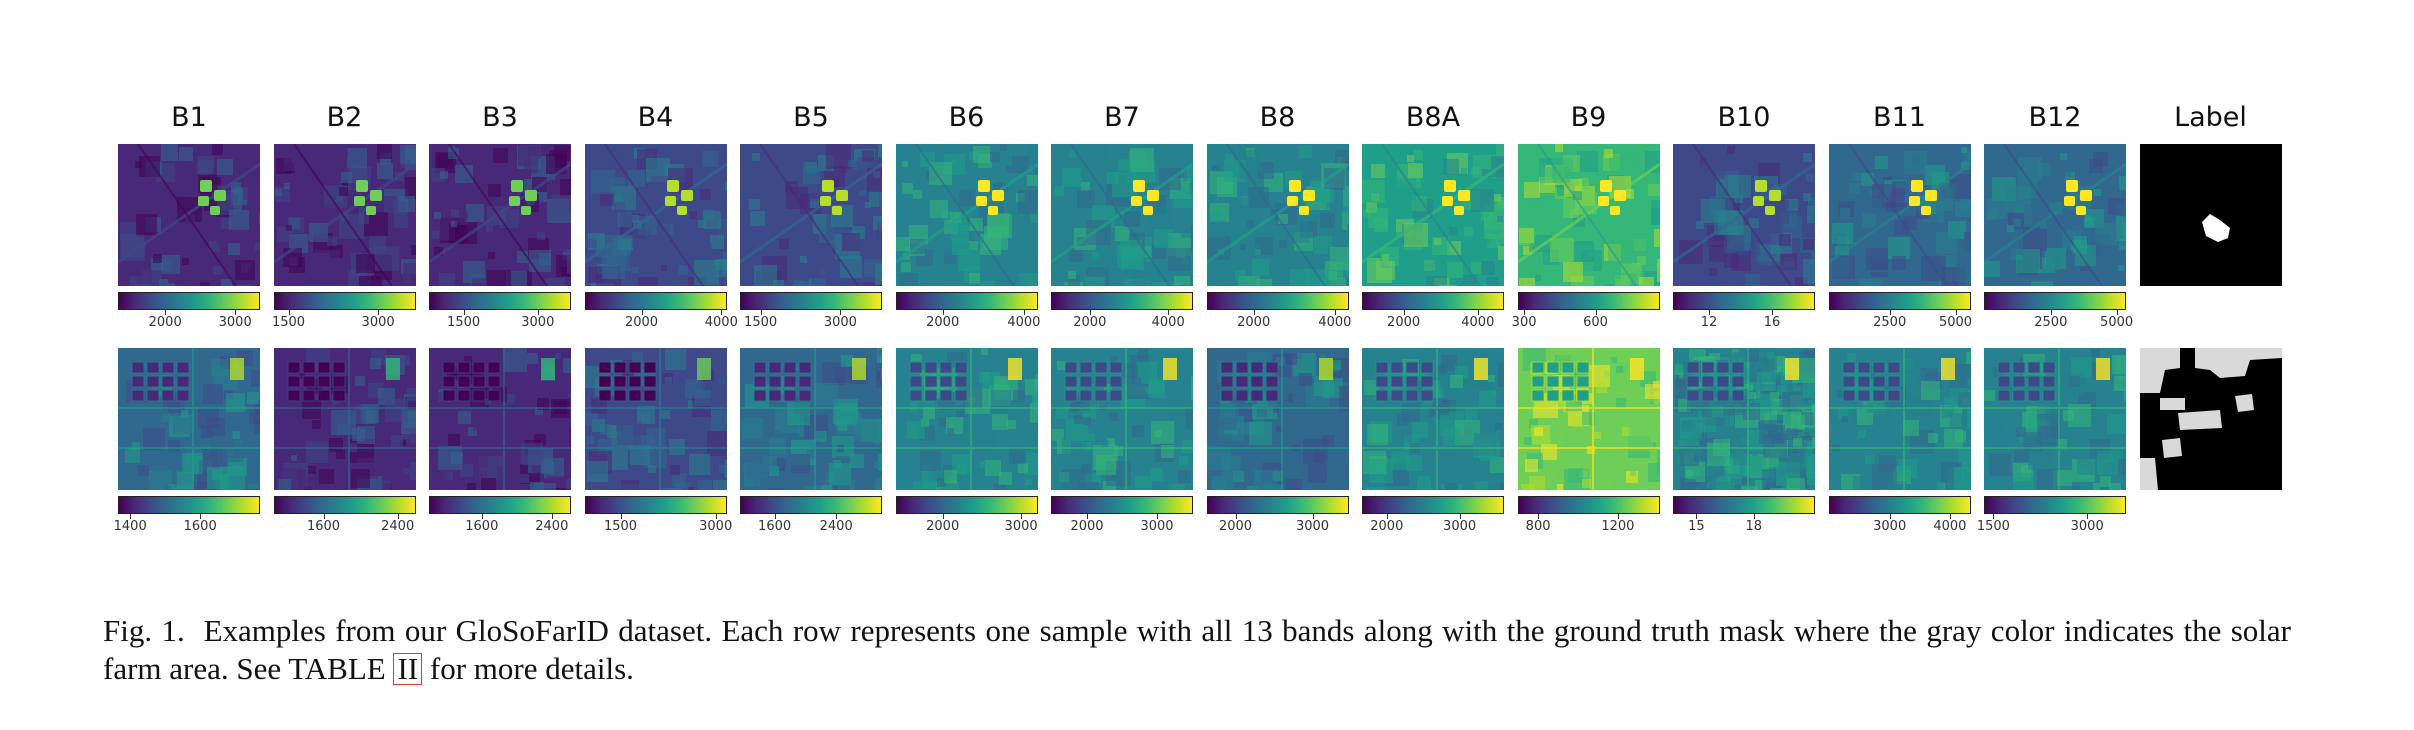 Image resolution: width=2414 pixels, height=730 pixels. What do you see at coordinates (655, 505) in the screenshot?
I see `colorbar-b4-row2` at bounding box center [655, 505].